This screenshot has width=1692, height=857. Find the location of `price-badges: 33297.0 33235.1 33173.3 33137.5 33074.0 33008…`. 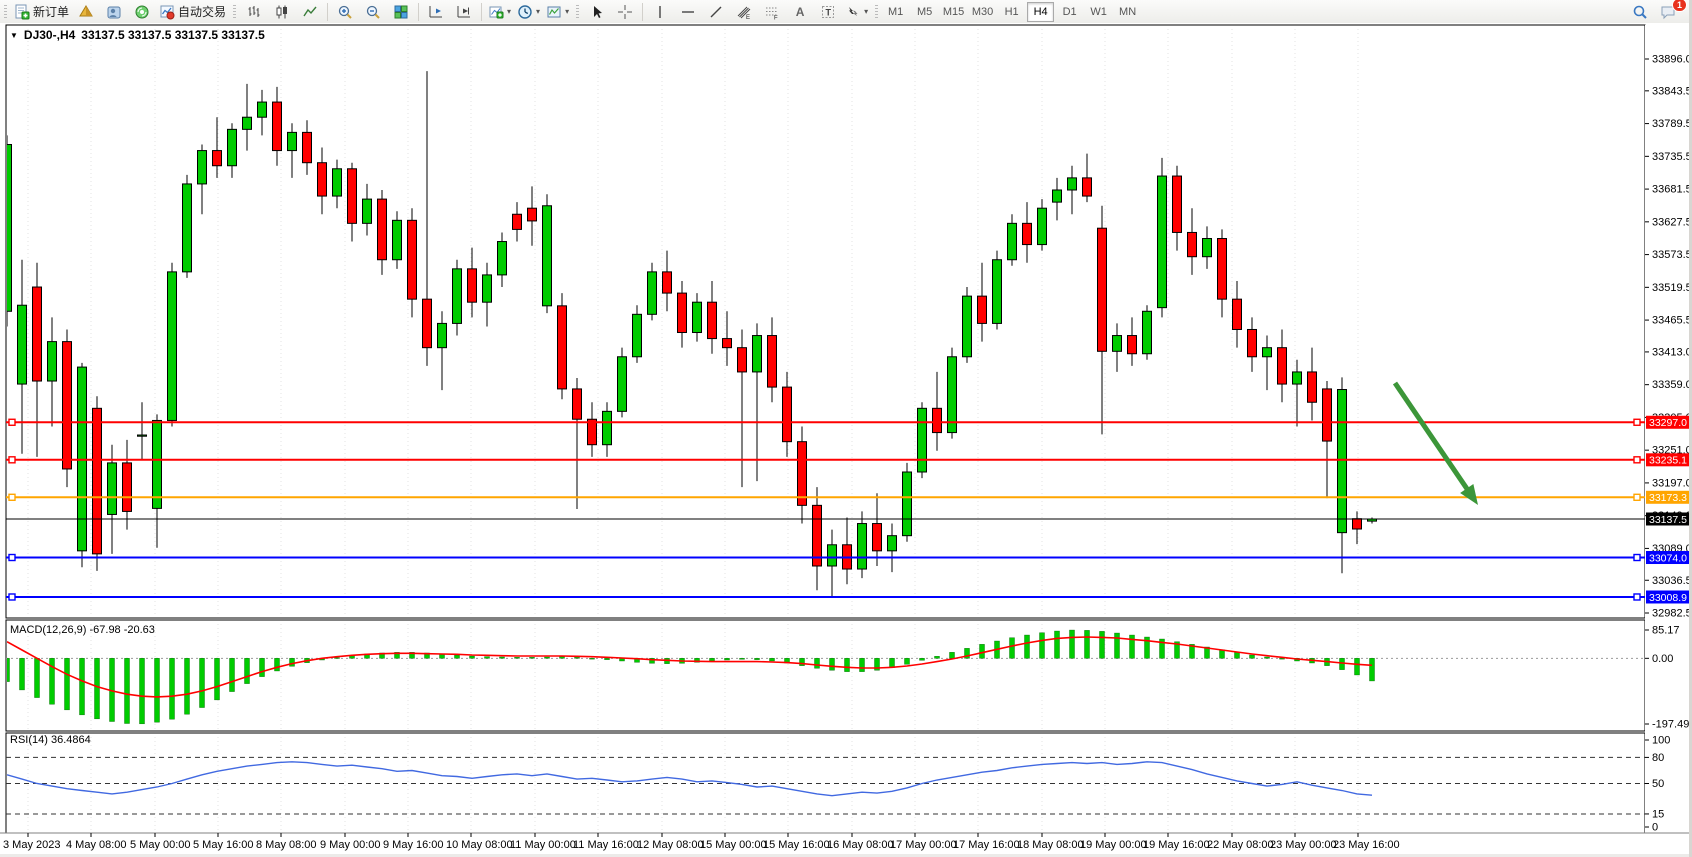

price-badges: 33297.0 33235.1 33173.3 33137.5 33074.0 33008… is located at coordinates (1669, 509).